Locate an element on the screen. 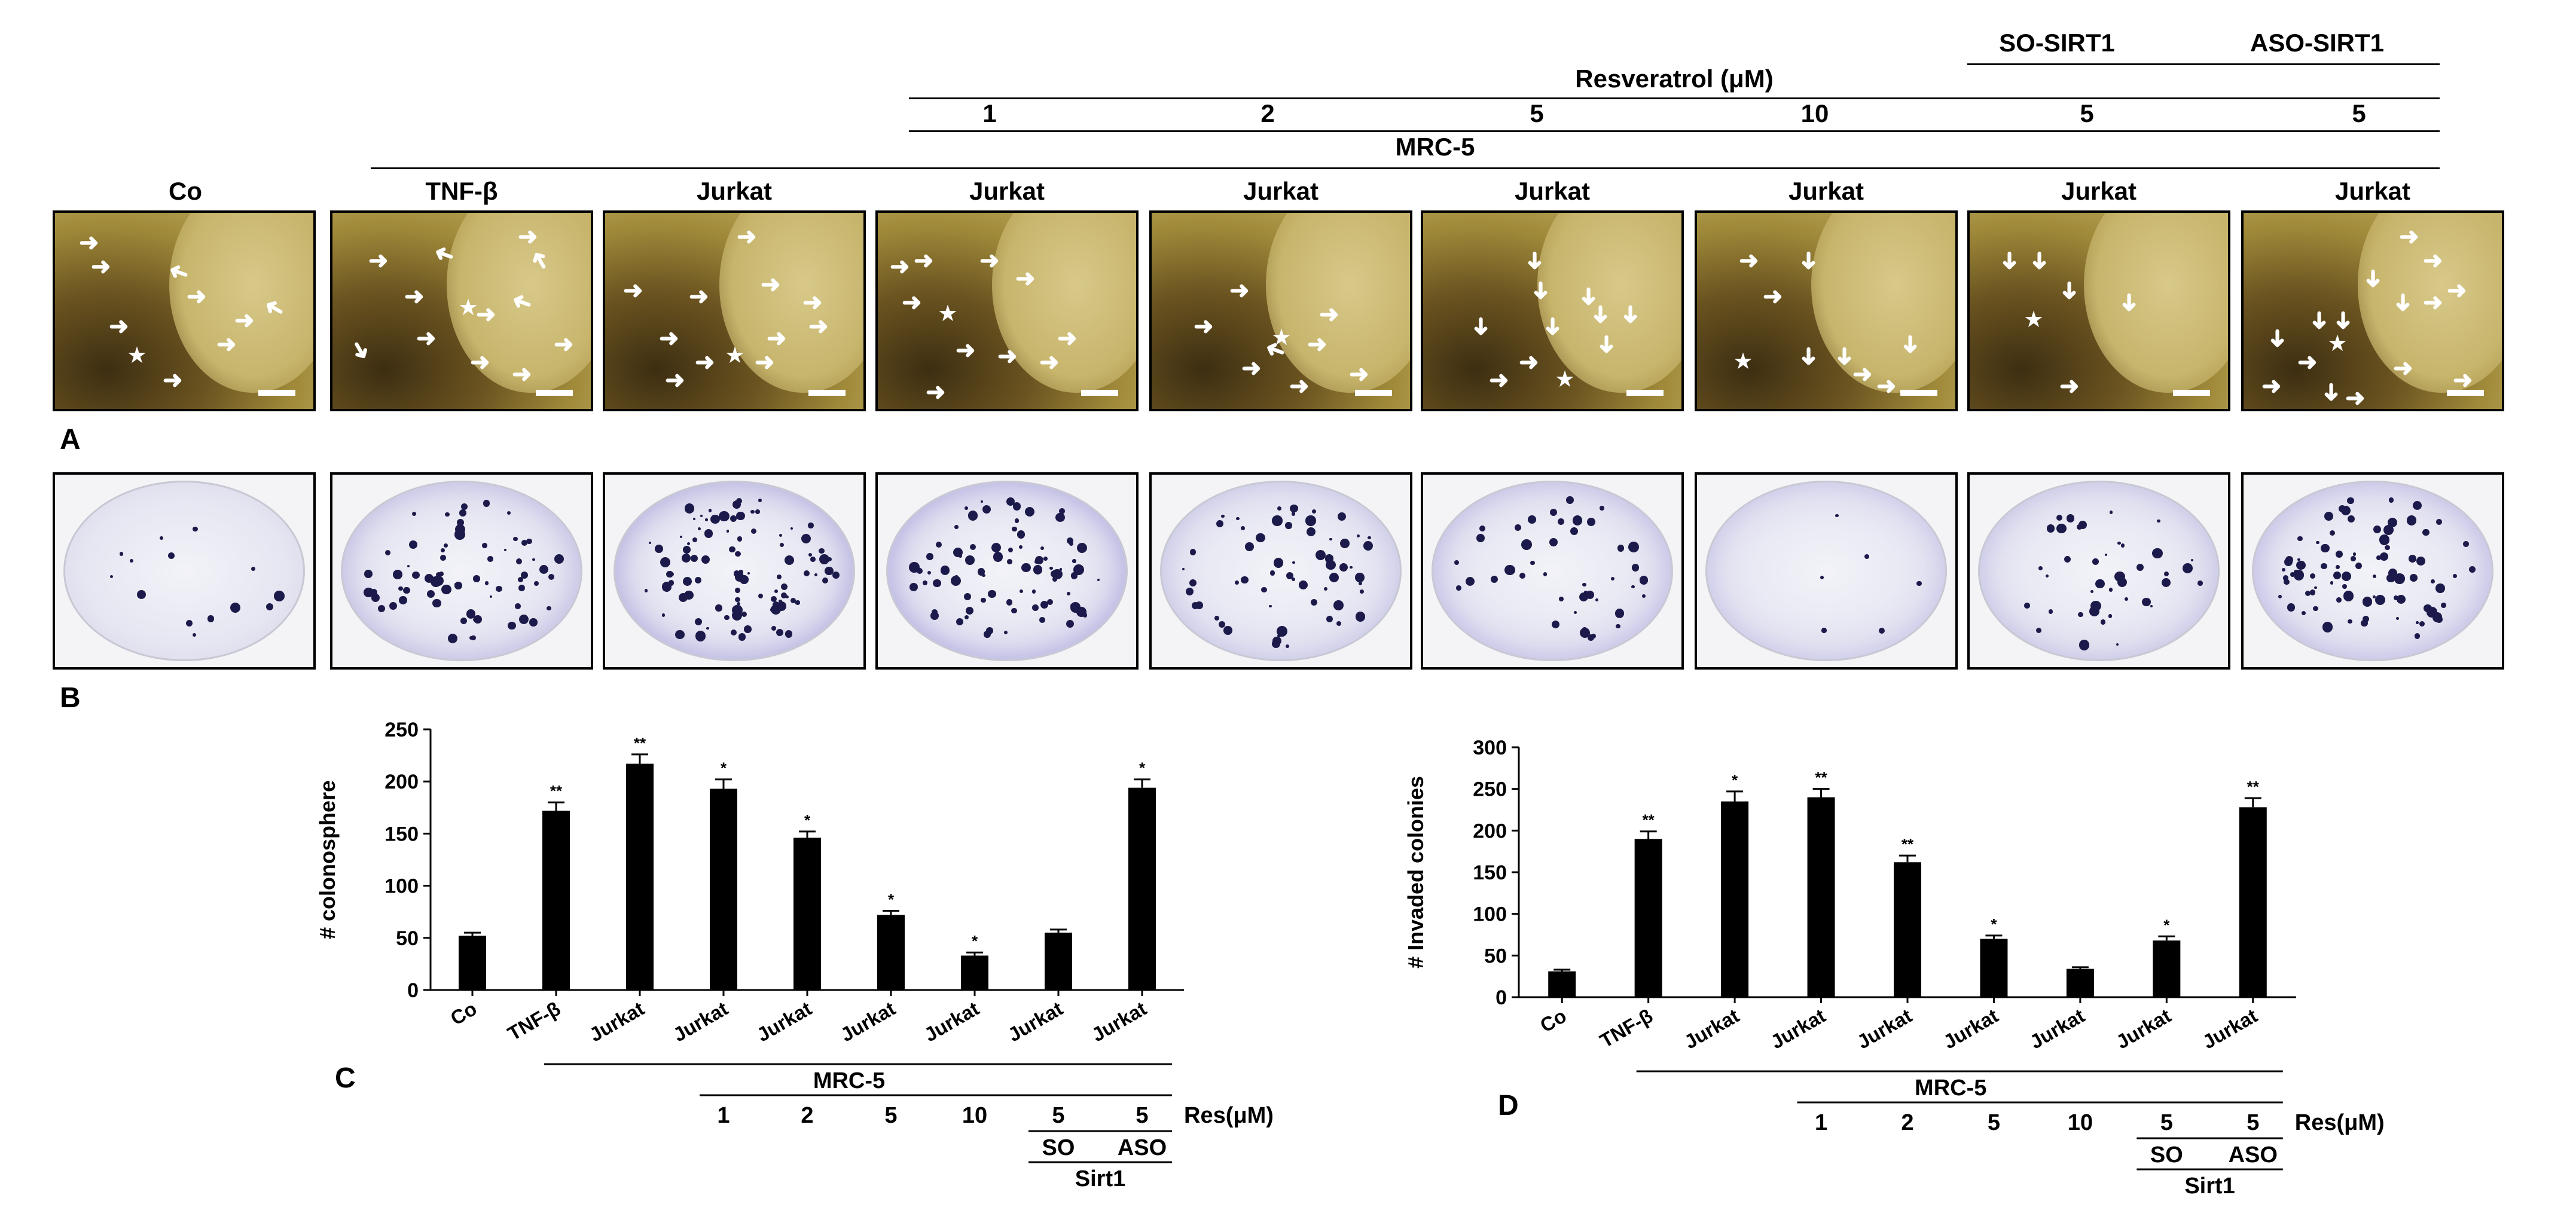 This screenshot has width=2576, height=1210. footer-dose-label: 2 is located at coordinates (1907, 1122).